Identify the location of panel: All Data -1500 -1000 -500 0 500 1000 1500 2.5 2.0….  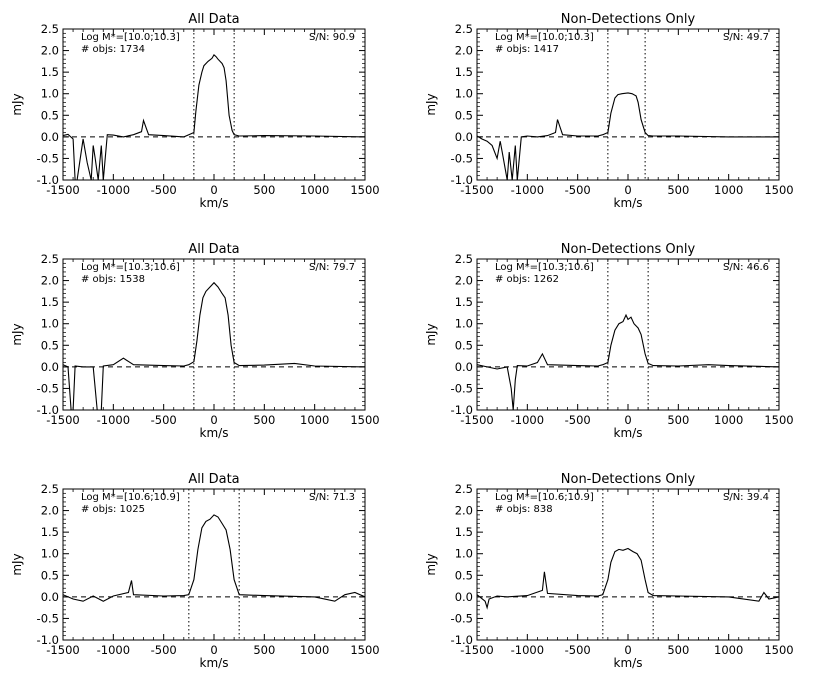
(195, 341).